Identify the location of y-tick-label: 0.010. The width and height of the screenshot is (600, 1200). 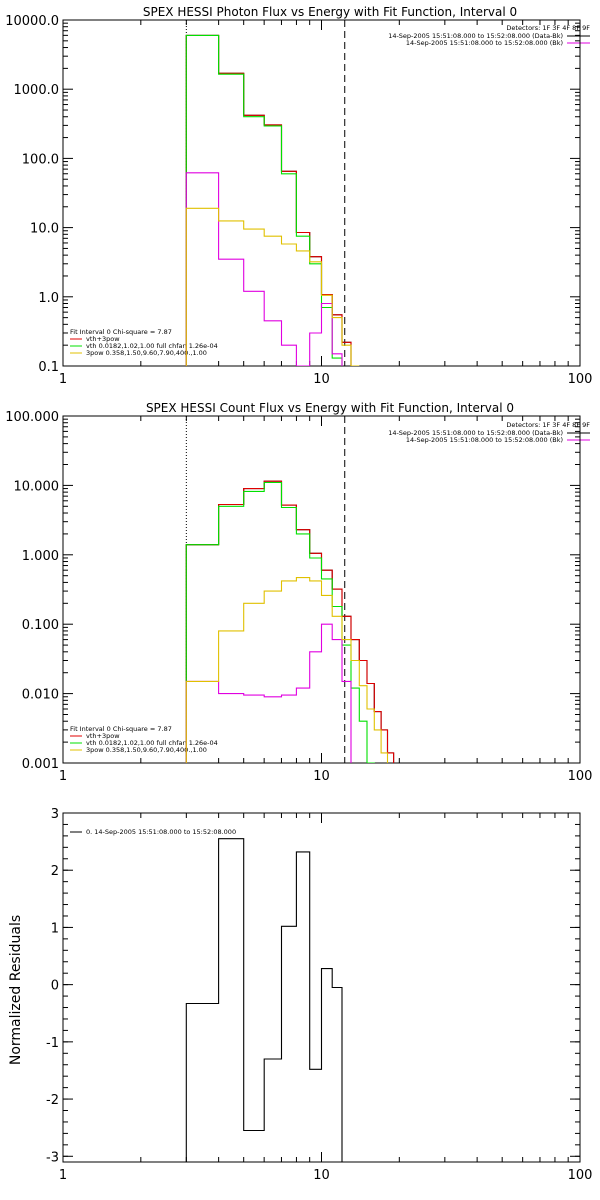
(40, 695).